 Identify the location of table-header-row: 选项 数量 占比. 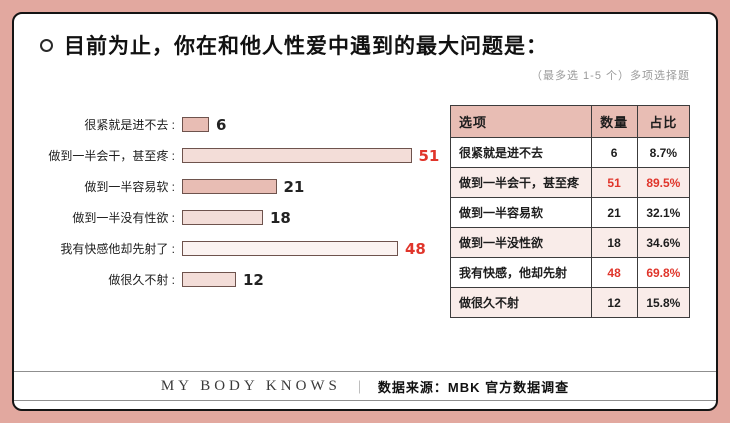
(570, 121).